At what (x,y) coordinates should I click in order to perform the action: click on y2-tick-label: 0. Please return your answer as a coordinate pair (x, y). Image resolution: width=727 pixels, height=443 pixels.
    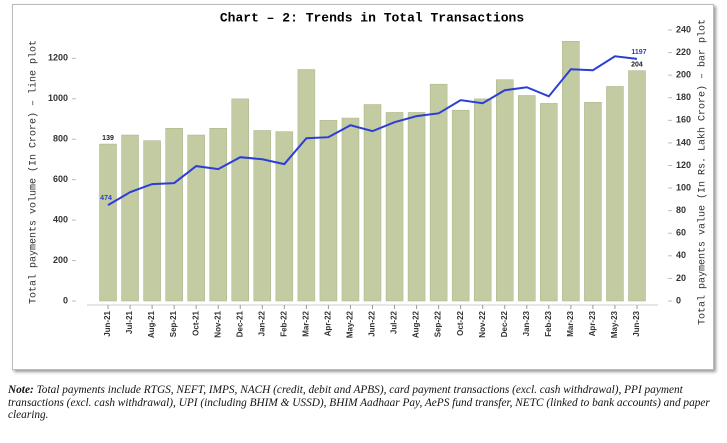
    Looking at the image, I should click on (678, 300).